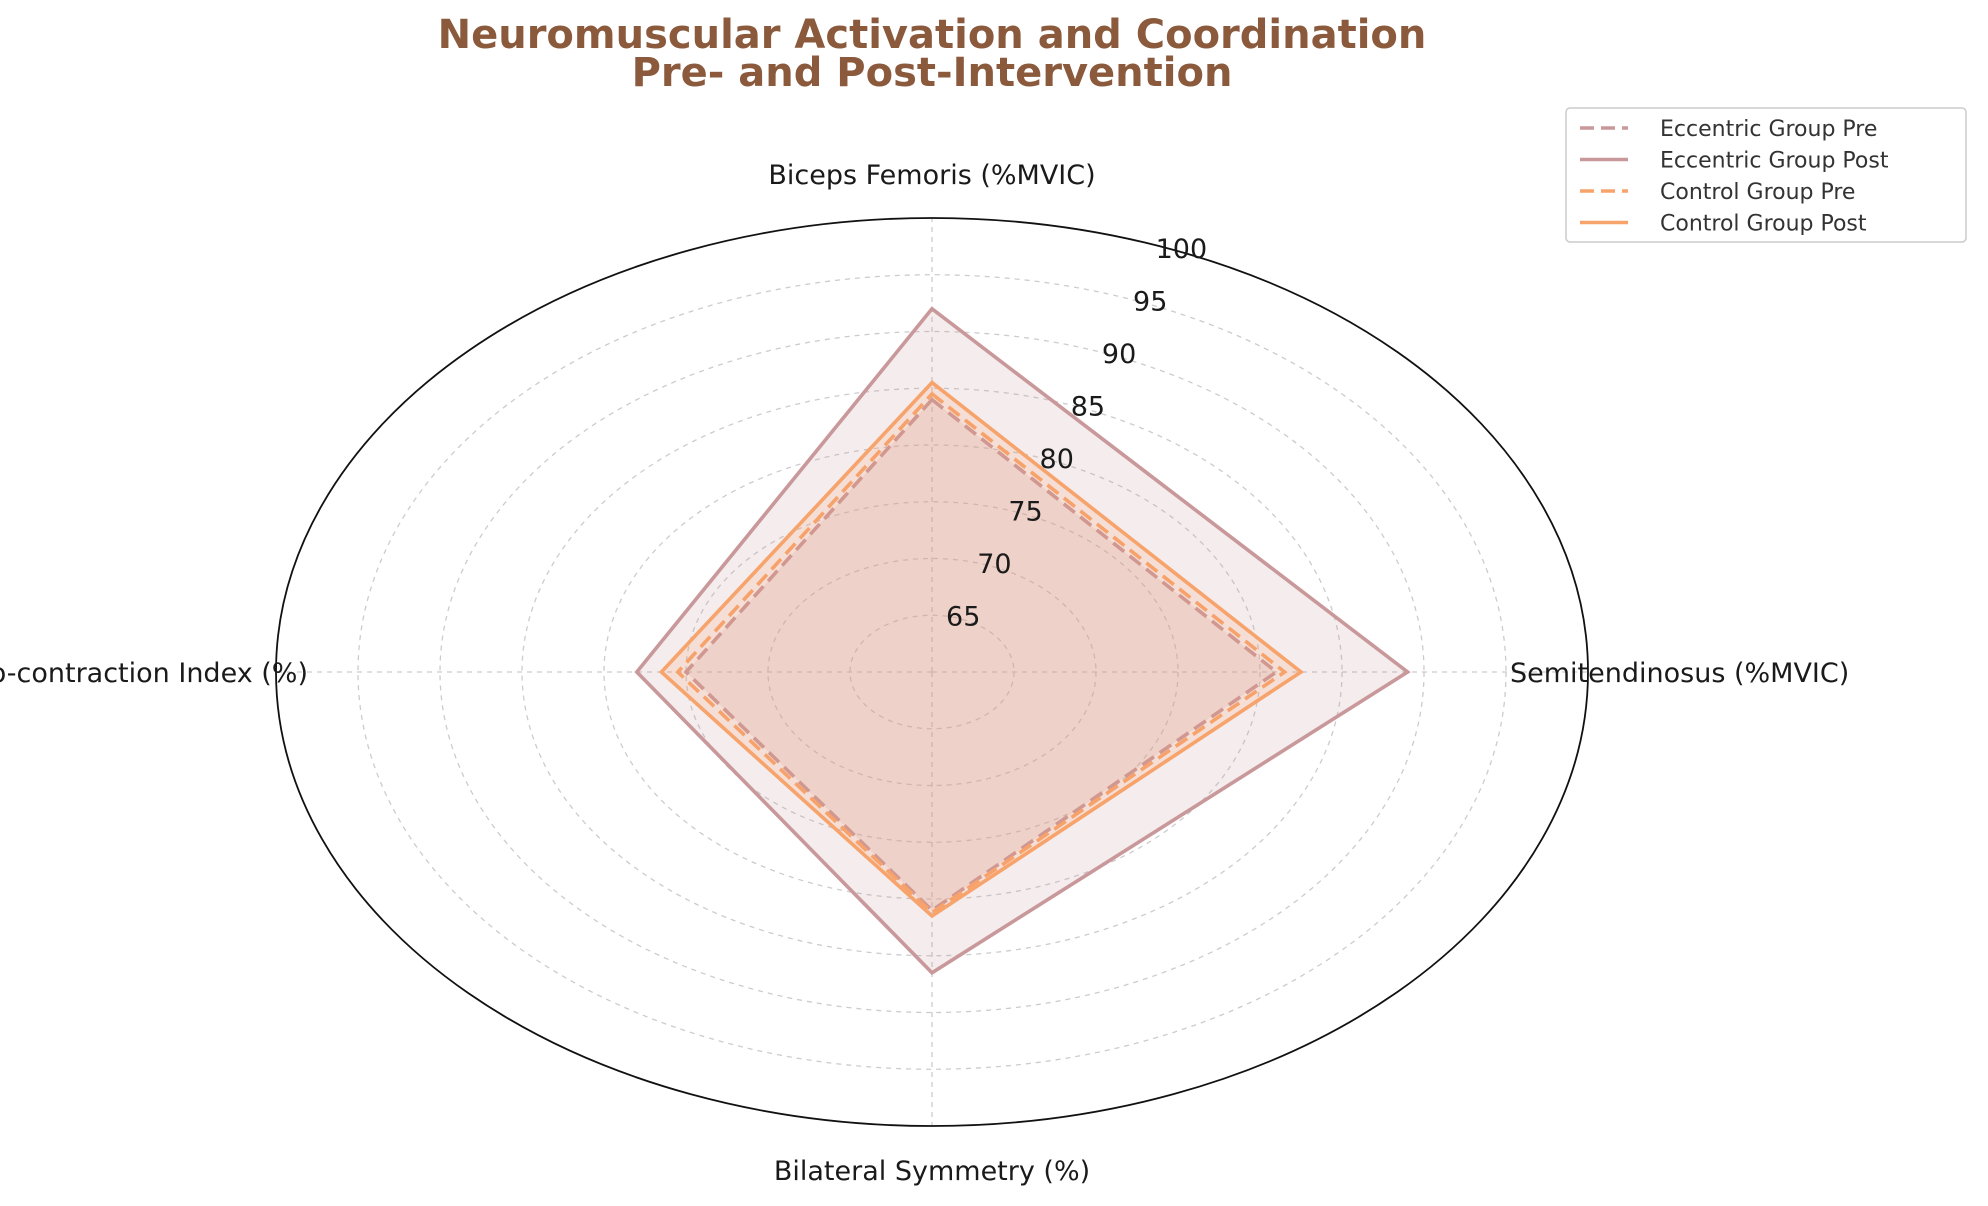 This screenshot has height=1206, width=1988. What do you see at coordinates (1679, 673) in the screenshot?
I see `axis-label: Semitendinosus (%MVIC)` at bounding box center [1679, 673].